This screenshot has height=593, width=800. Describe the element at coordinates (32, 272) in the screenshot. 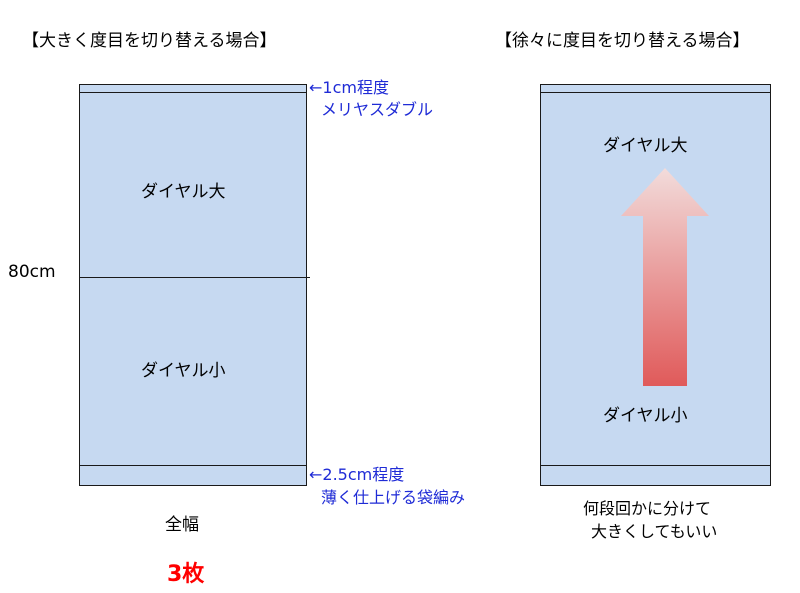

I see `height-label: 80cm` at that location.